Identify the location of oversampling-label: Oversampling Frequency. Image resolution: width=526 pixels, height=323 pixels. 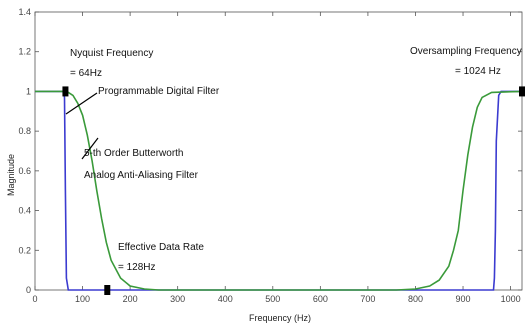
(466, 51).